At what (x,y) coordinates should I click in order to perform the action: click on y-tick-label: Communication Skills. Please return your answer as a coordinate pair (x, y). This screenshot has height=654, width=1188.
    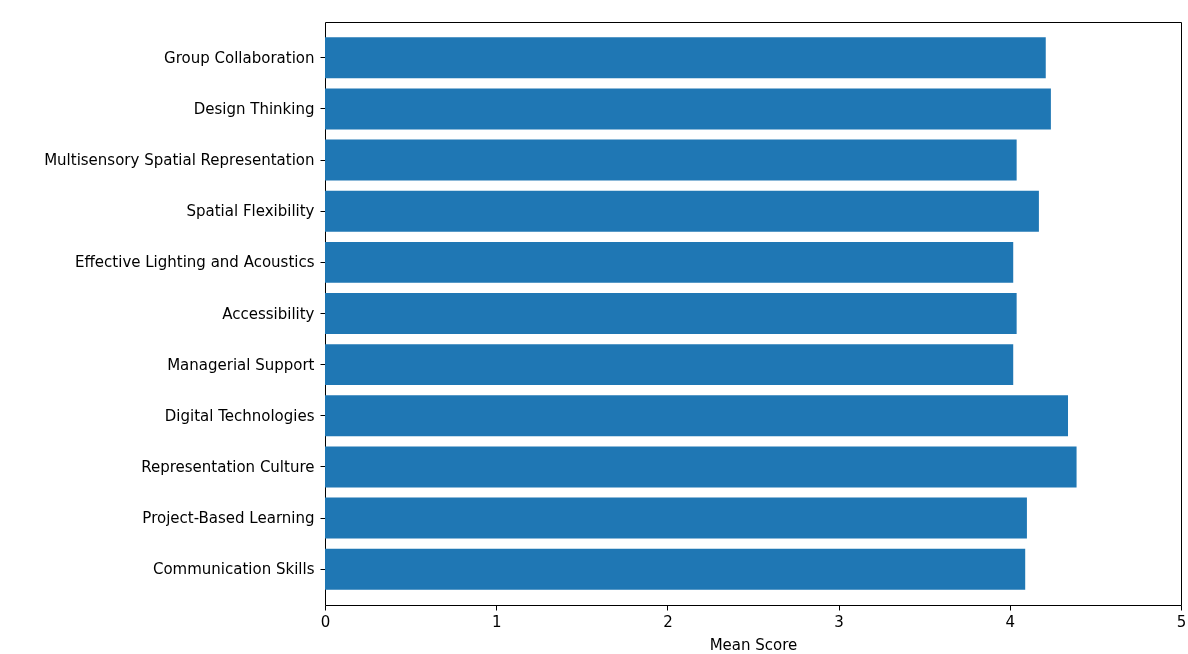
    Looking at the image, I should click on (233, 569).